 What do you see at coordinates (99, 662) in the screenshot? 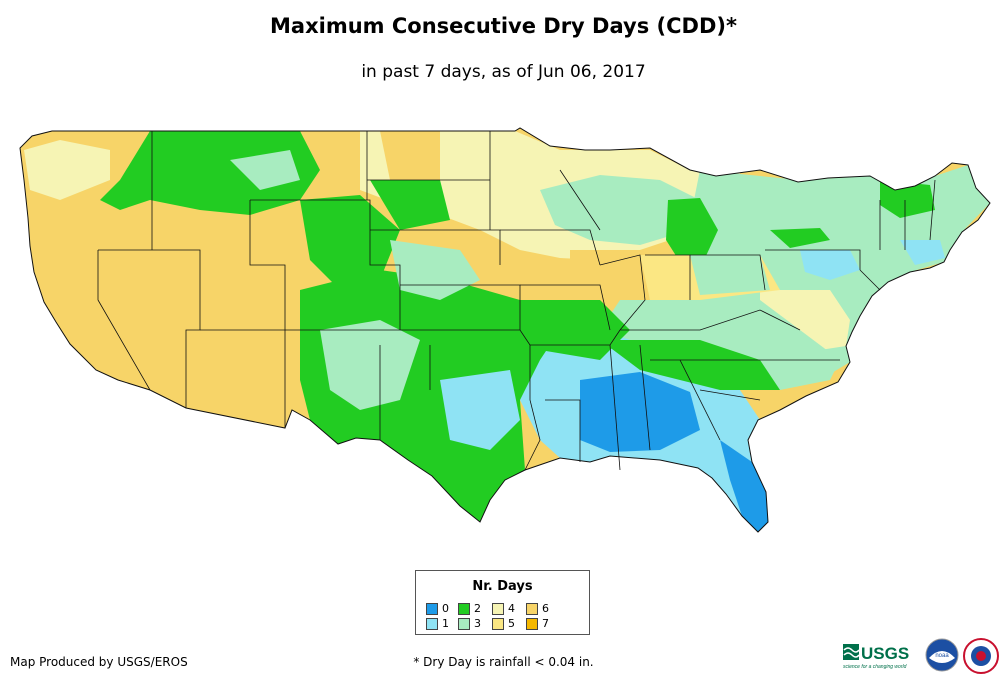
I see `map-credit: Map Produced by USGS/EROS` at bounding box center [99, 662].